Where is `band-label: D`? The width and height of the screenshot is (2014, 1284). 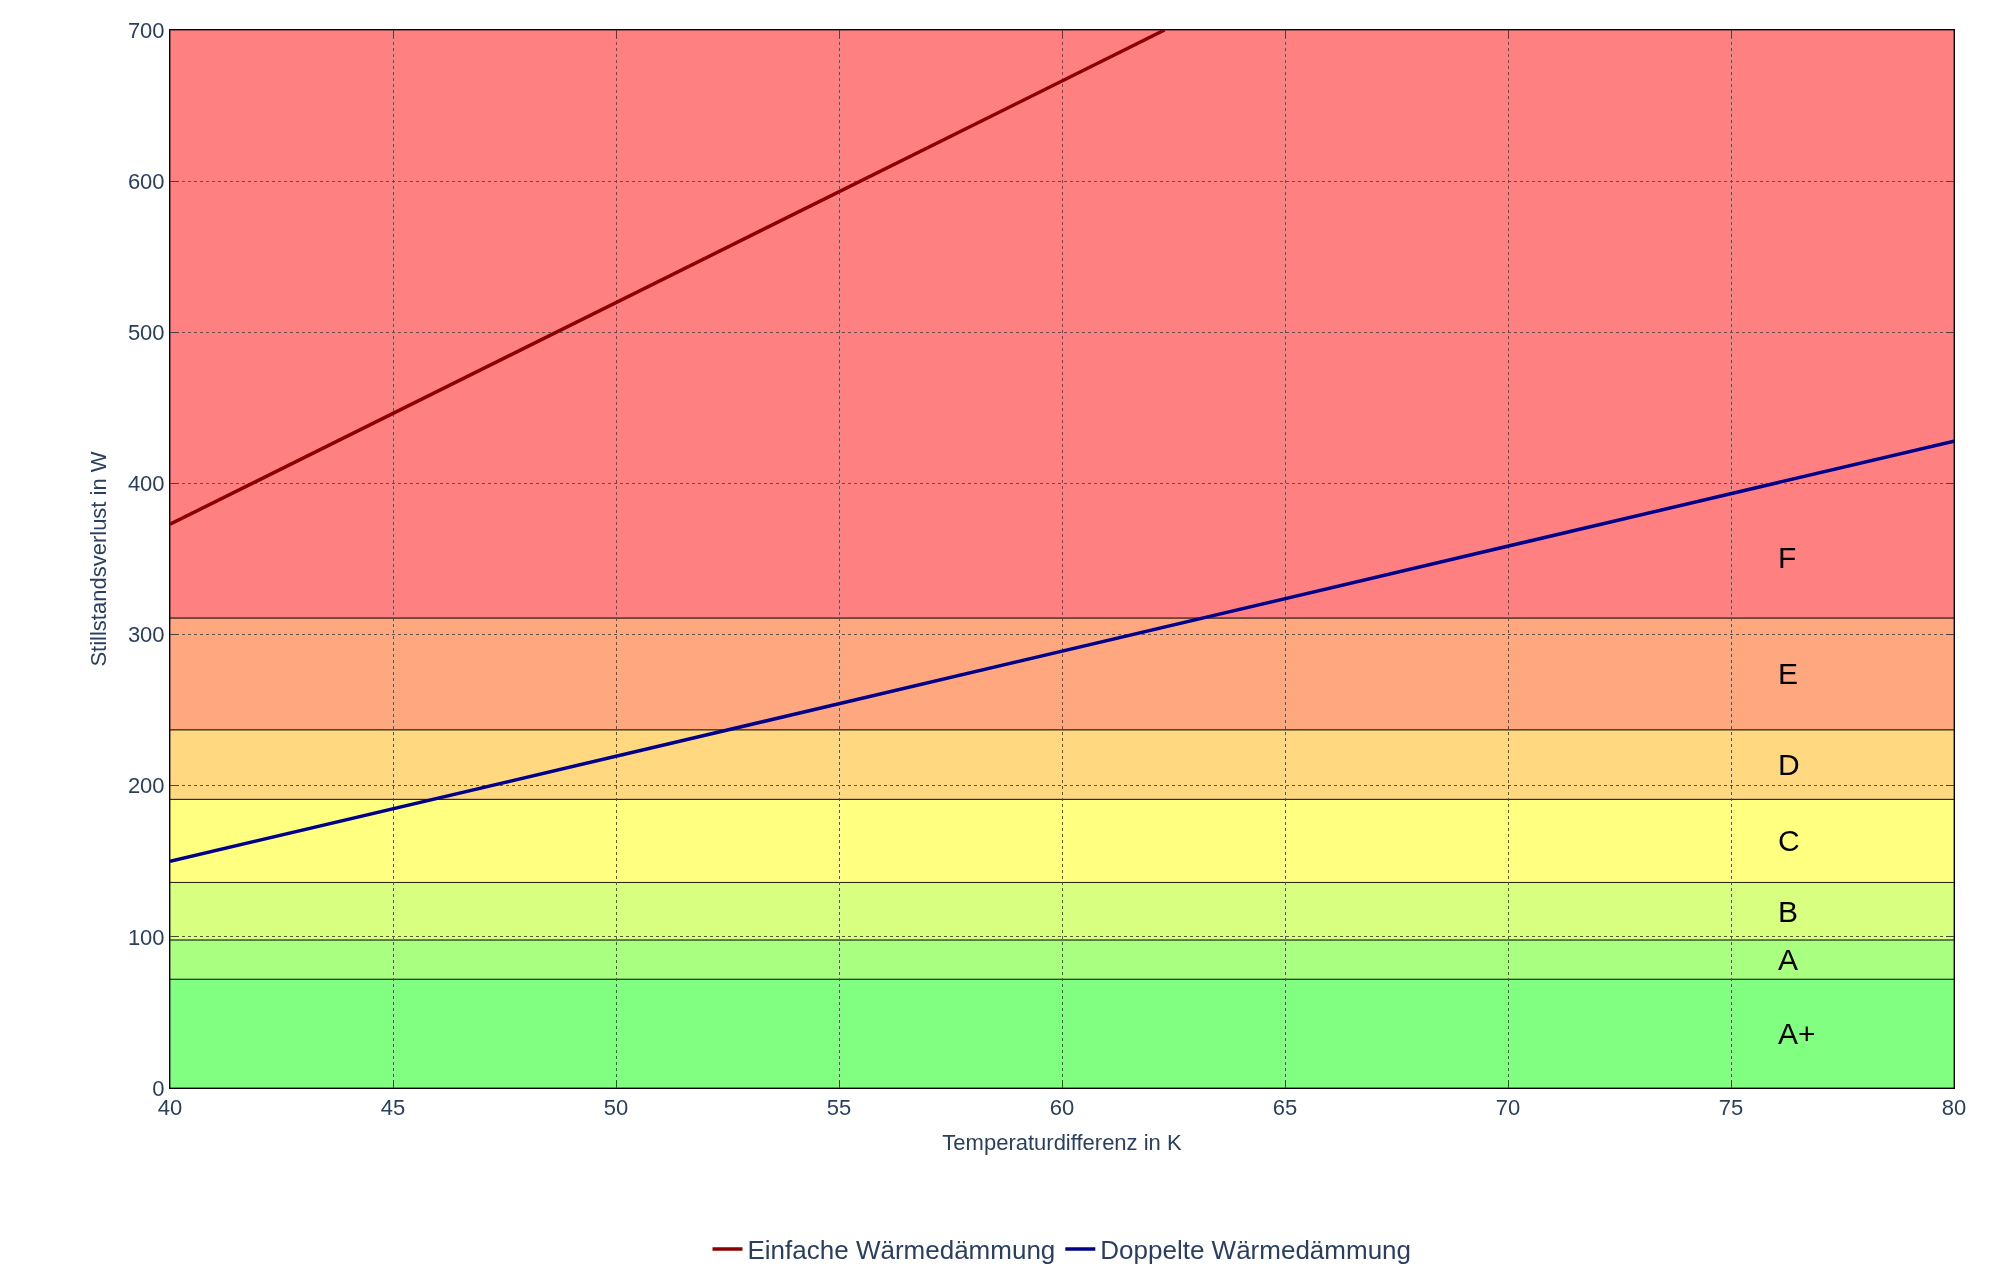
band-label: D is located at coordinates (1789, 764).